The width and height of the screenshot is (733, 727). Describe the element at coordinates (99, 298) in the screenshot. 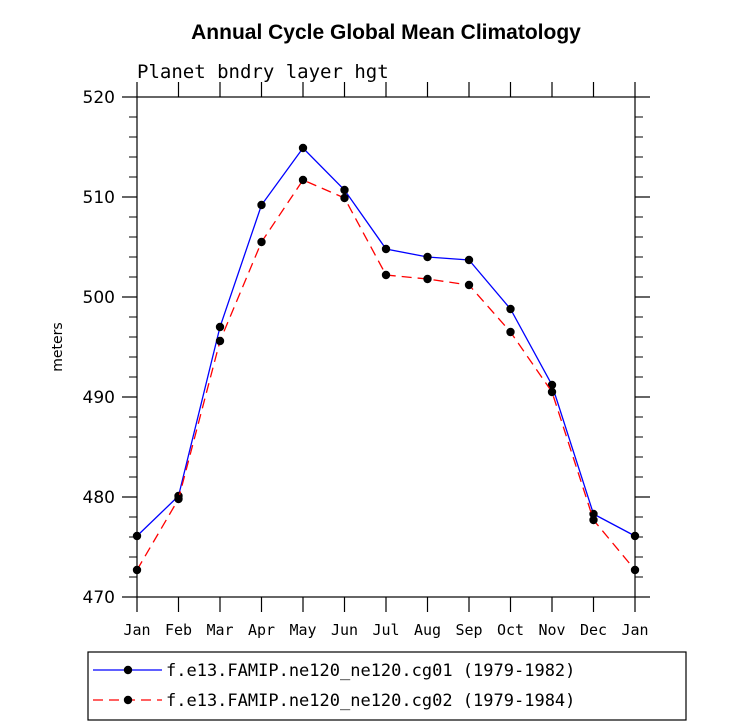

I see `y-tick-label: 500` at that location.